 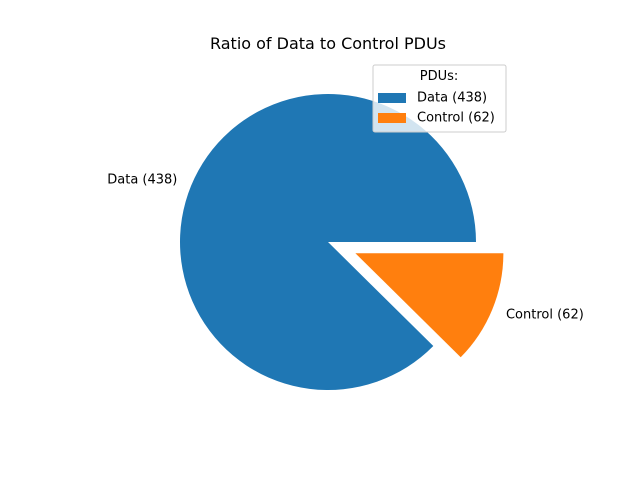 I want to click on legend-items: Data (438) Control (62), so click(x=436, y=108).